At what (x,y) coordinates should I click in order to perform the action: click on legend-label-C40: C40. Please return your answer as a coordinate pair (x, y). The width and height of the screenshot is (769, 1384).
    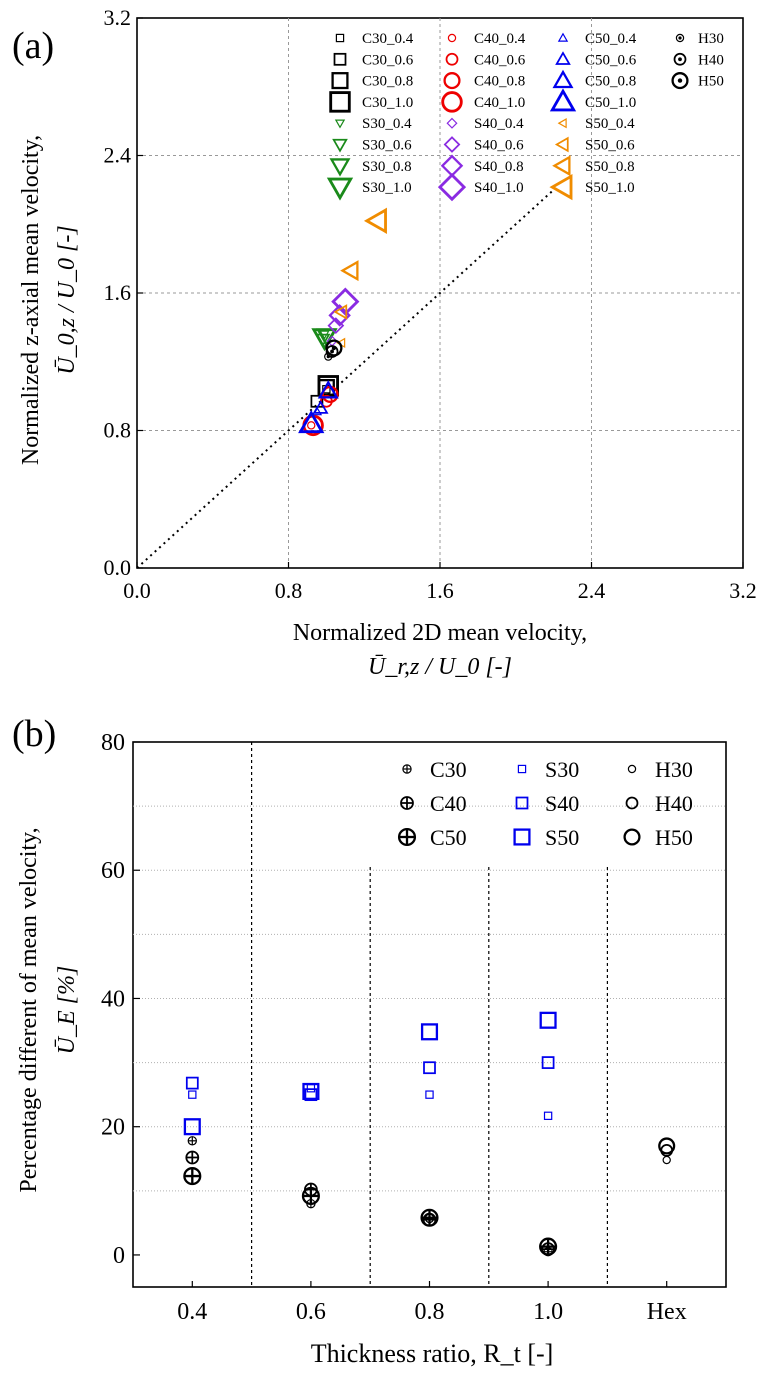
    Looking at the image, I should click on (448, 803).